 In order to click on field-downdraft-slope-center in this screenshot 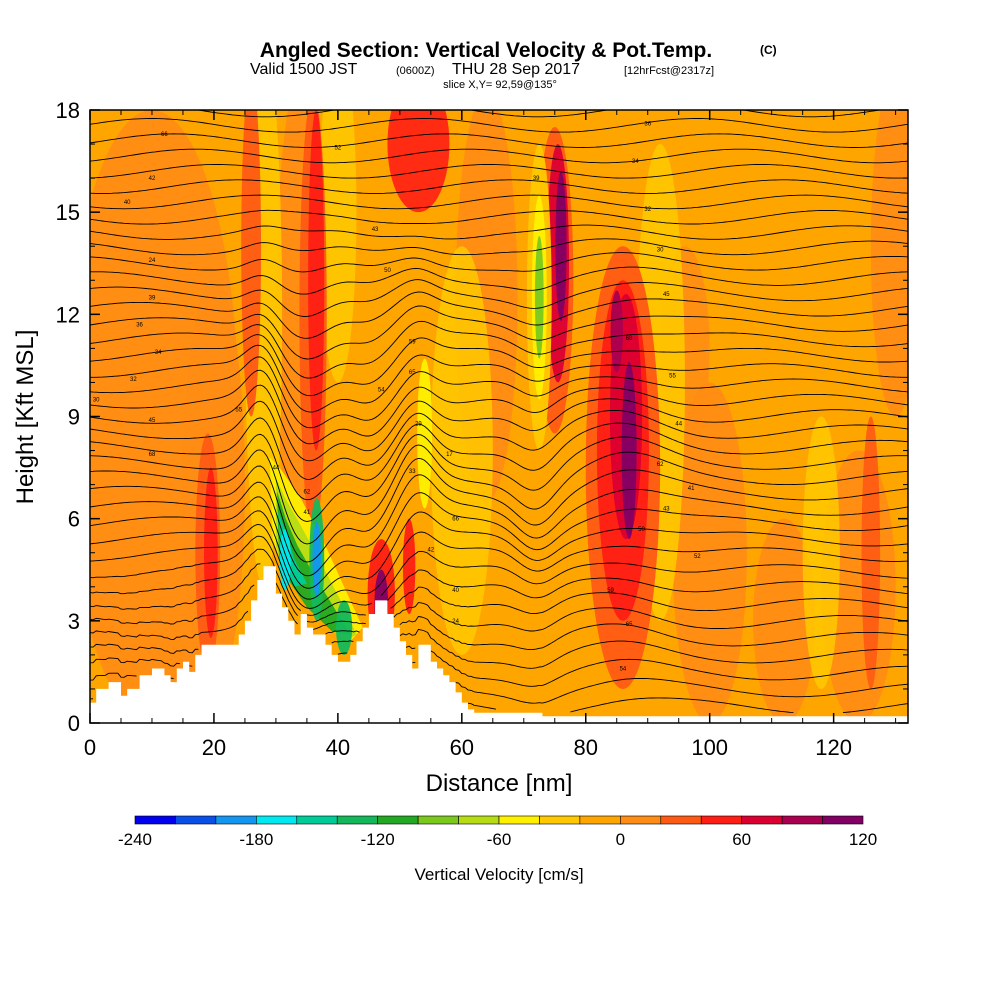, I will do `click(285, 559)`.